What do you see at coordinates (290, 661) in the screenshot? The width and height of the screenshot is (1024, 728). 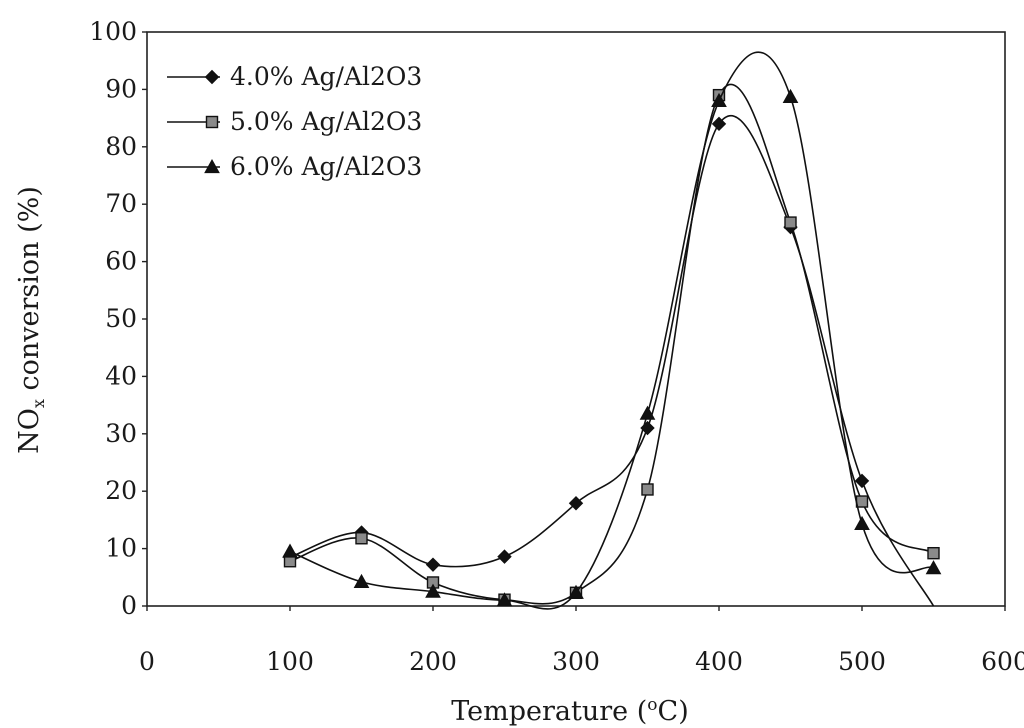 I see `x-tick-label: 100` at bounding box center [290, 661].